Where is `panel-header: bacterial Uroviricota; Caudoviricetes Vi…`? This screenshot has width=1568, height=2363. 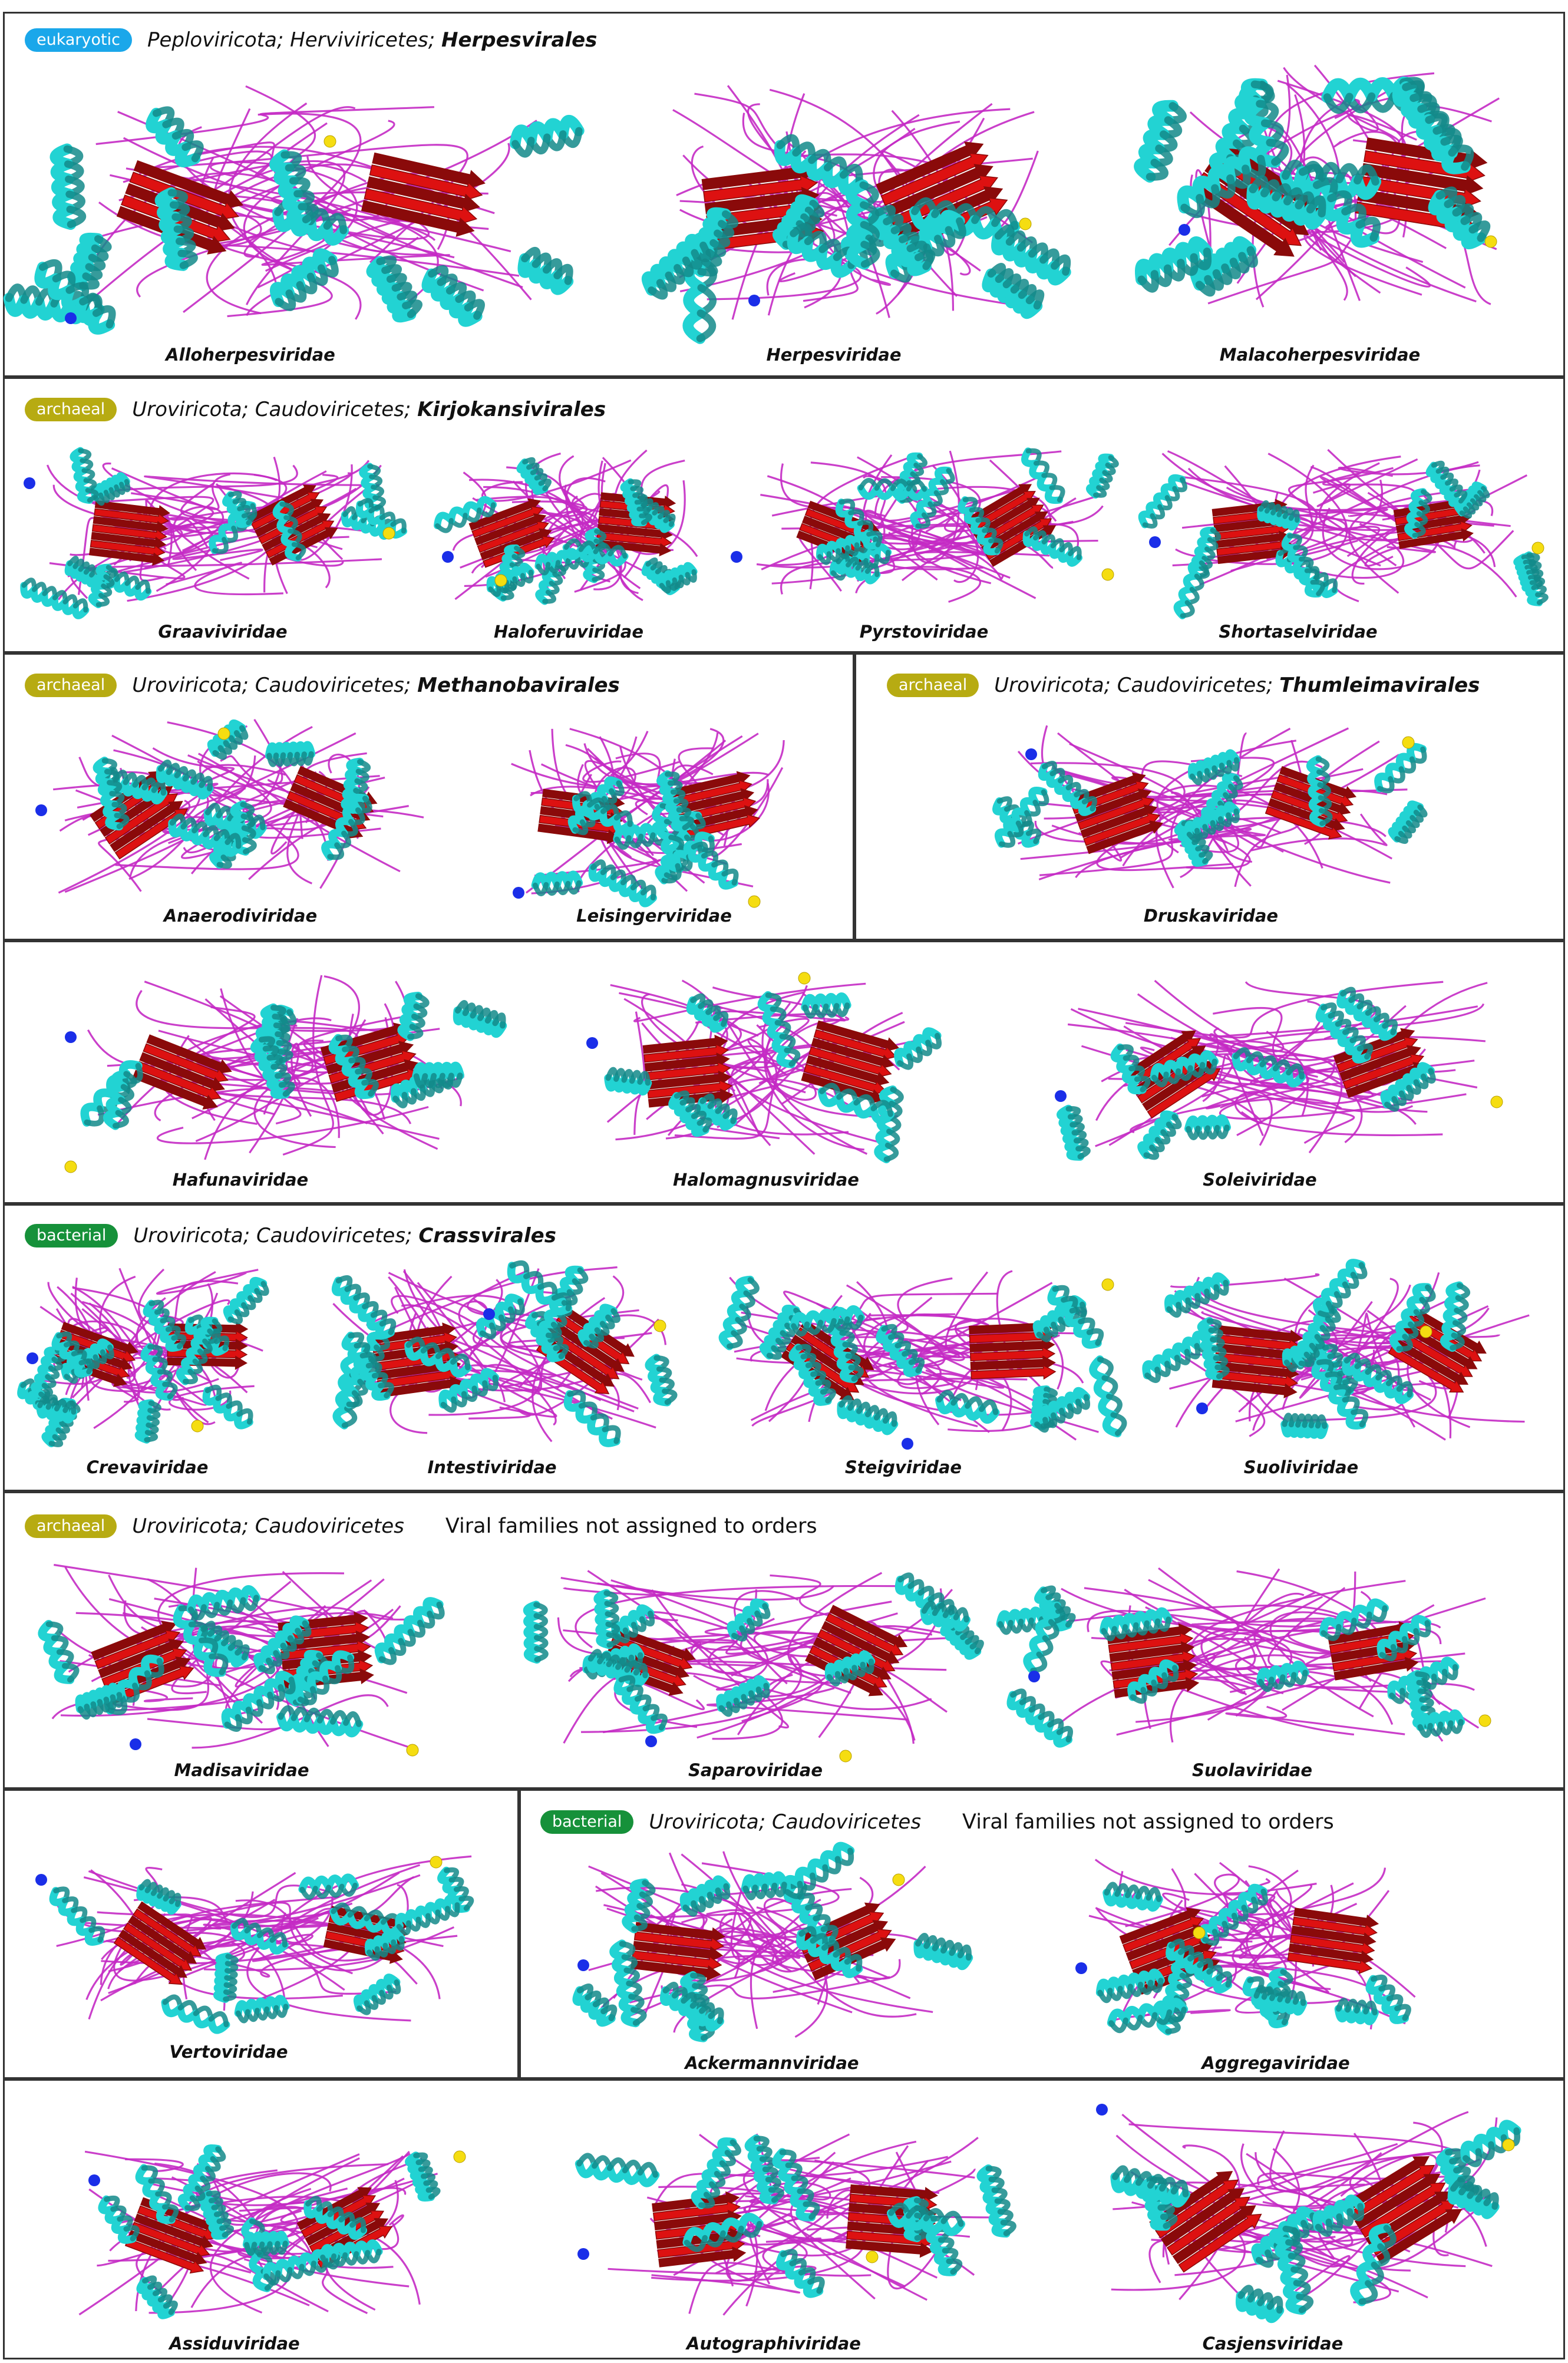
panel-header: bacterial Uroviricota; Caudoviricetes Vi… is located at coordinates (937, 1822).